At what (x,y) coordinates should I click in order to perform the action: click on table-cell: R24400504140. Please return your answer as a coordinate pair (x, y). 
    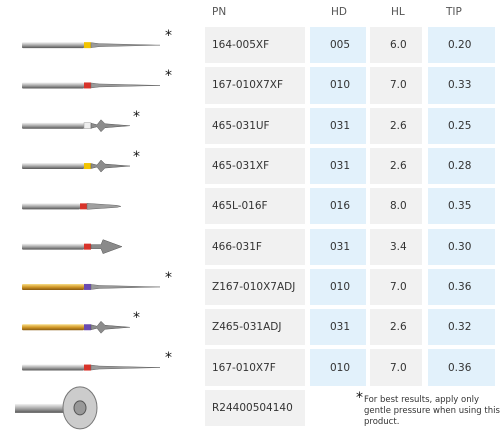
    Looking at the image, I should click on (255, 407).